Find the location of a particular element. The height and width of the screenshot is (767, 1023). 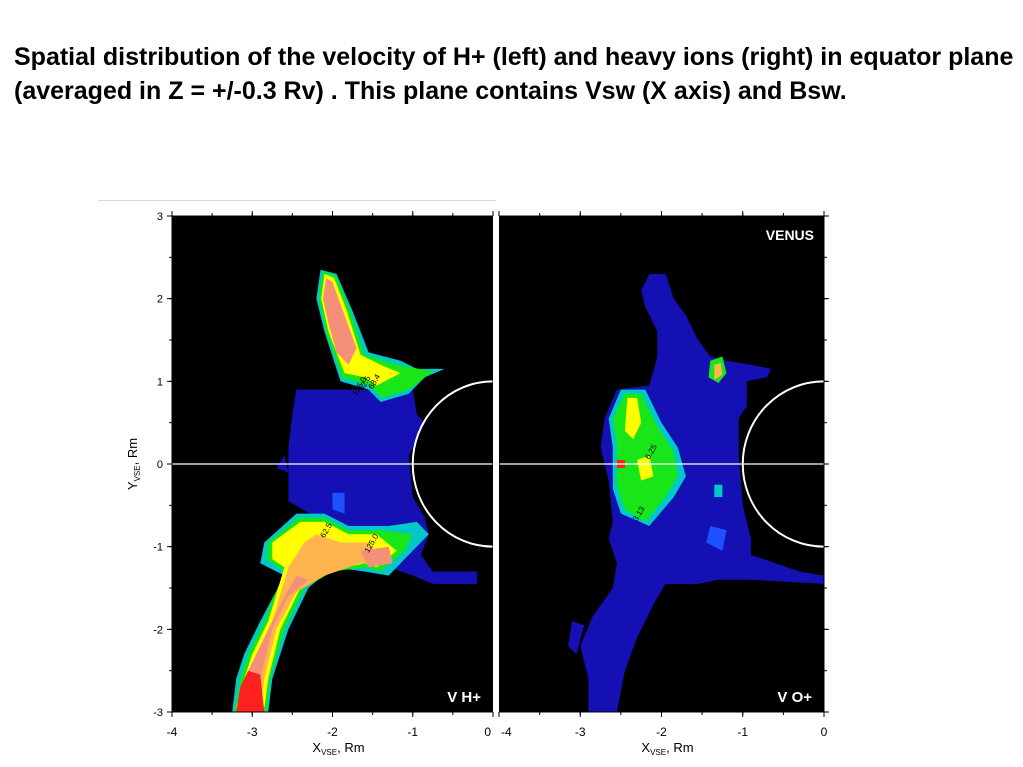

salmon-core-upper is located at coordinates (339, 321).